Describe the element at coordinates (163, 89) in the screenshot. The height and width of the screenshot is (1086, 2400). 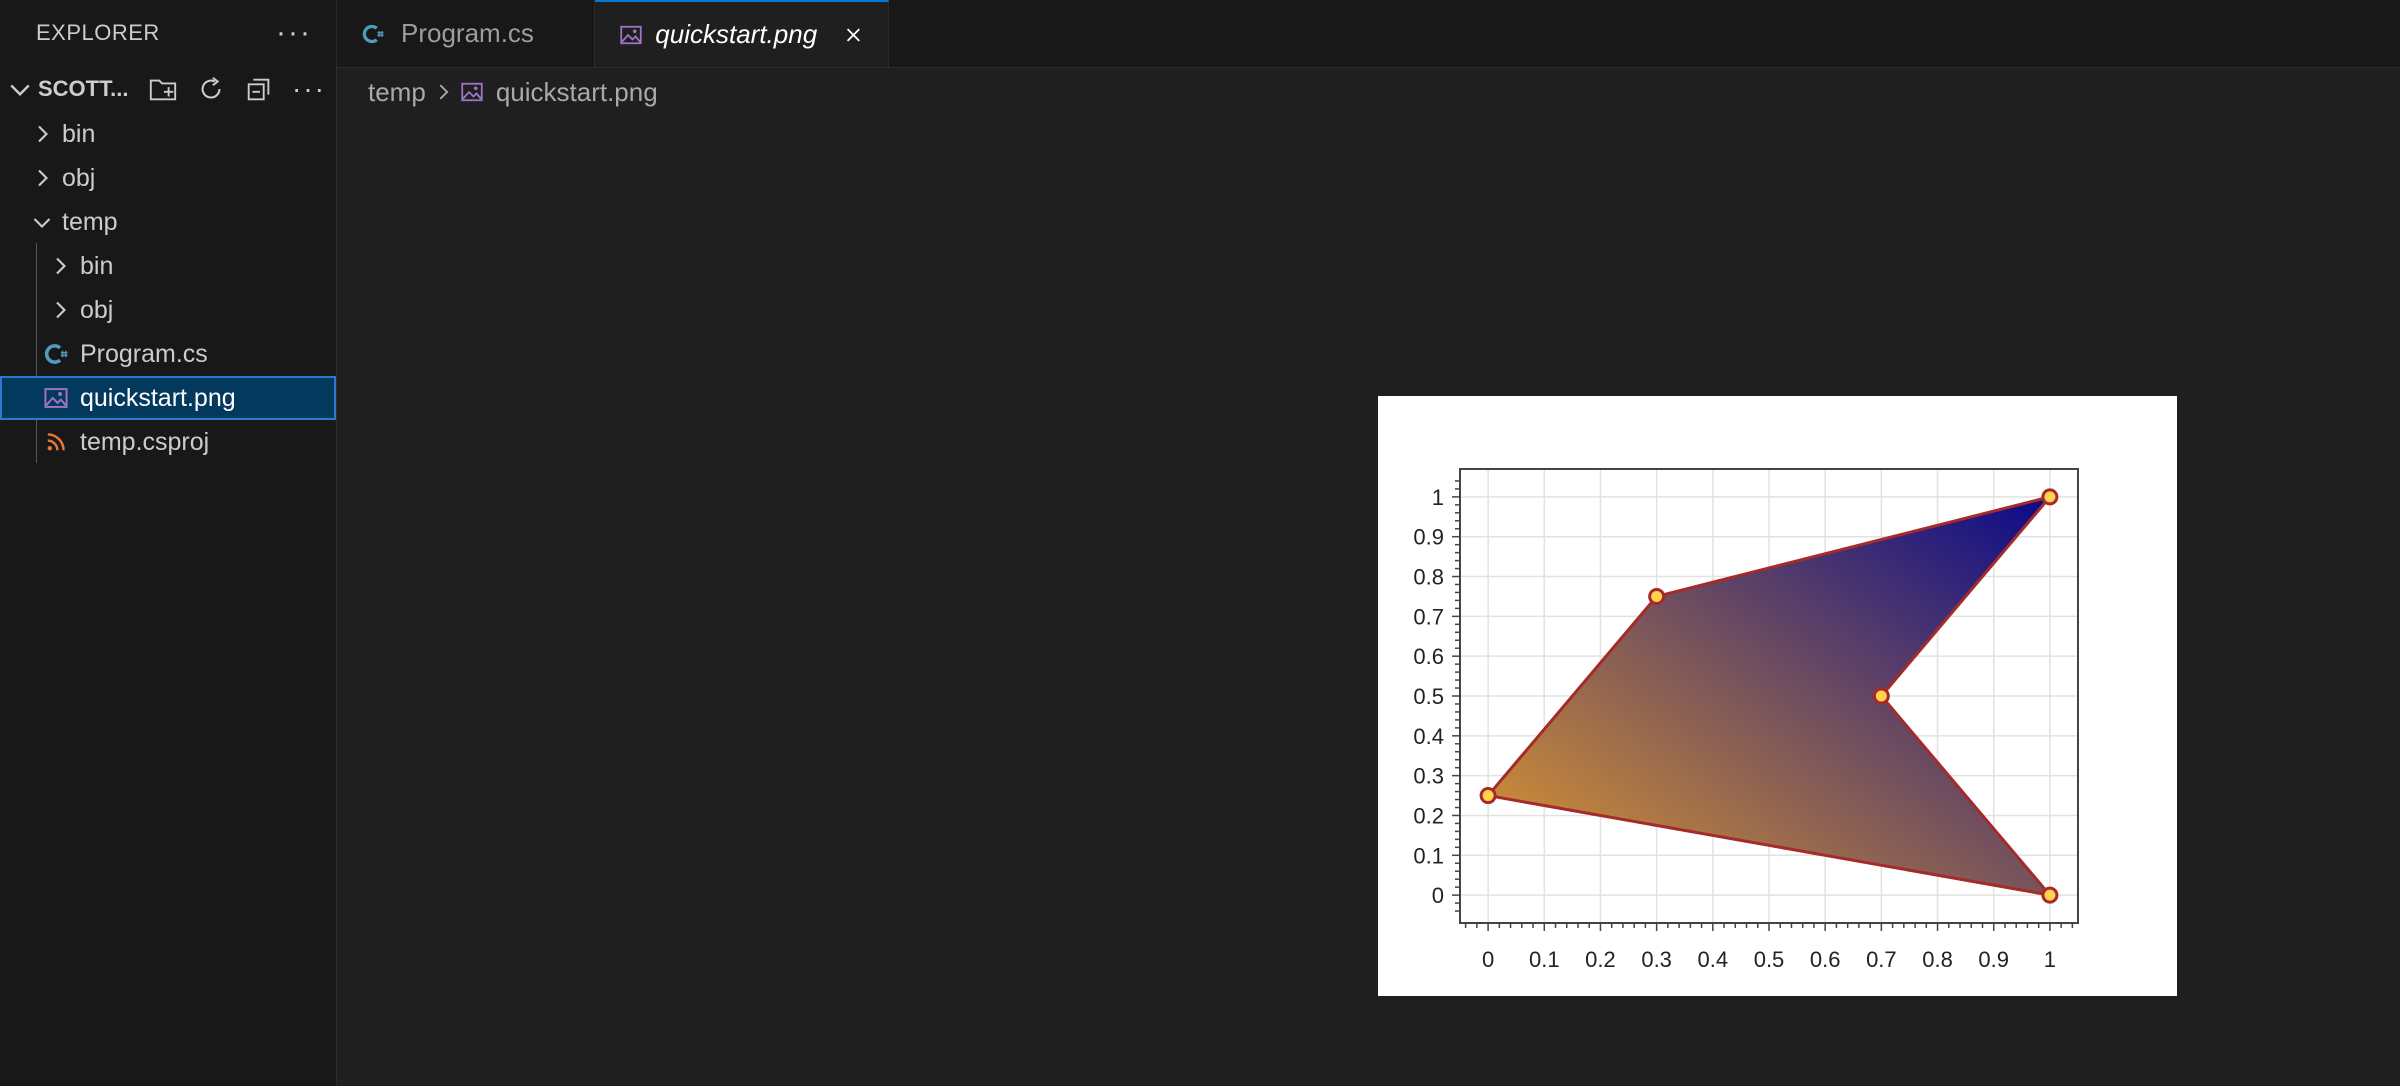
I see `new-folder-icon` at that location.